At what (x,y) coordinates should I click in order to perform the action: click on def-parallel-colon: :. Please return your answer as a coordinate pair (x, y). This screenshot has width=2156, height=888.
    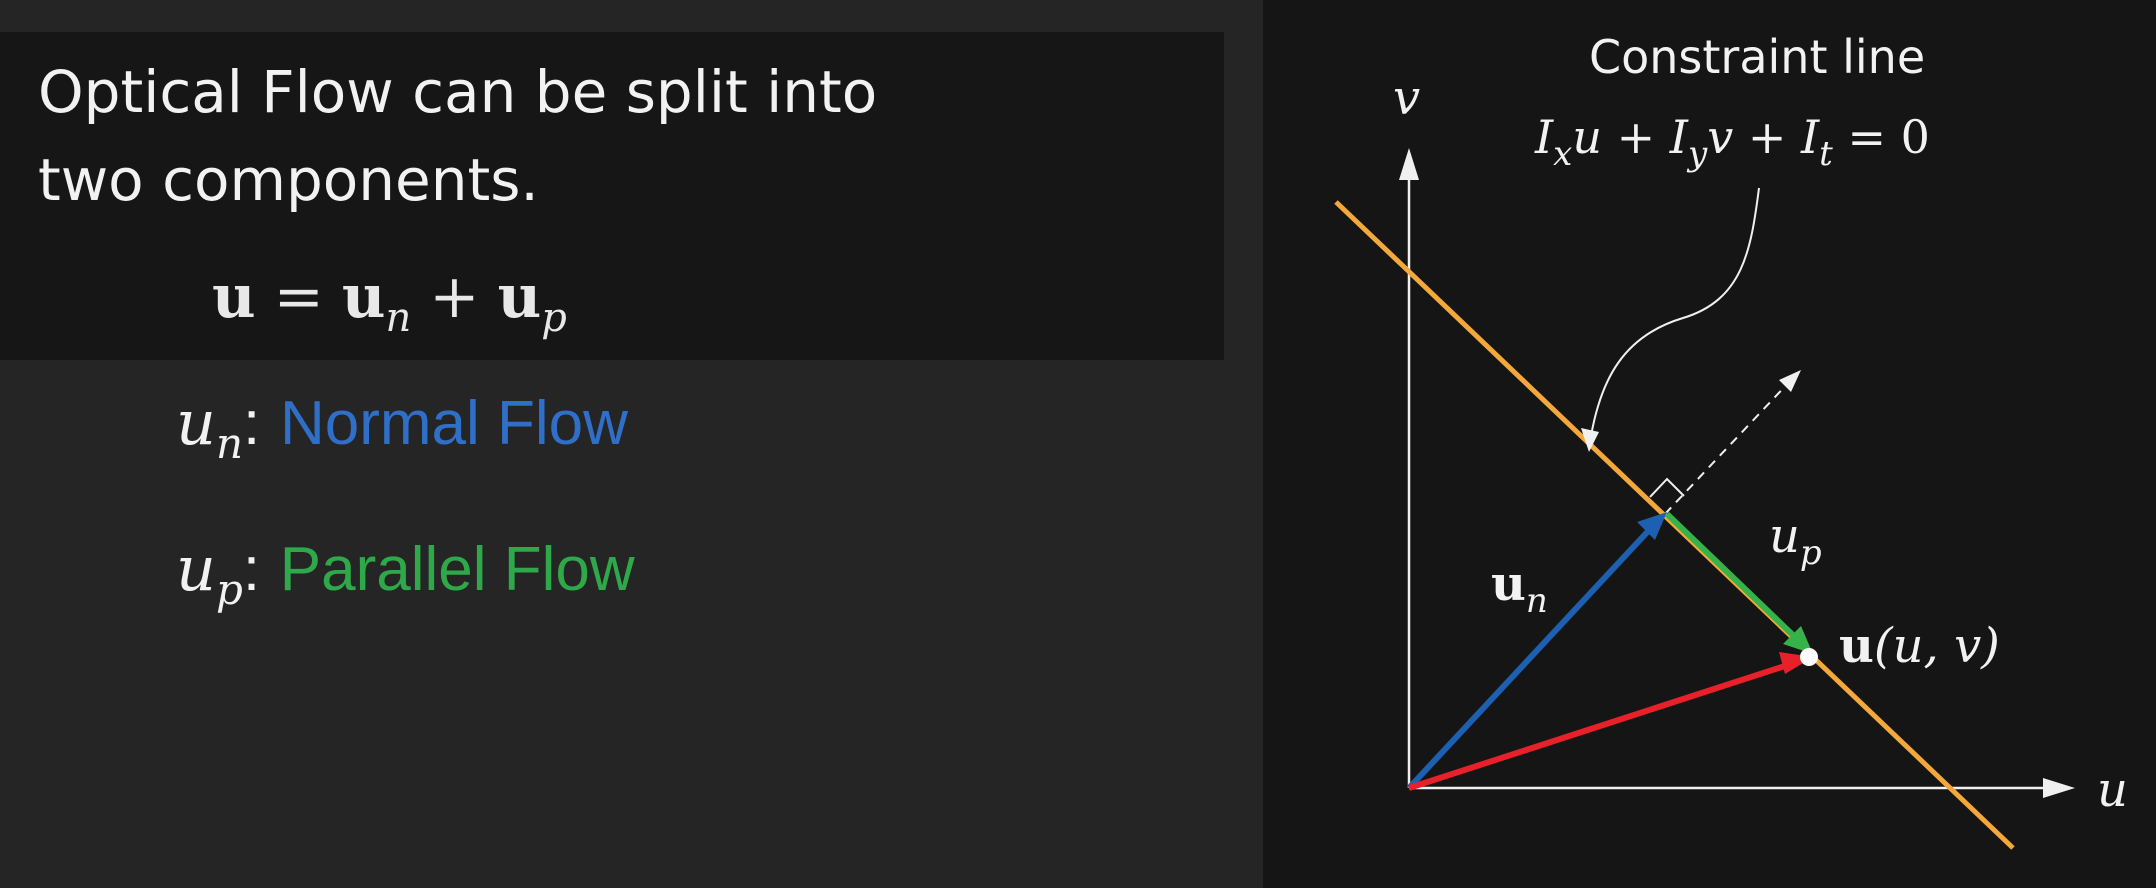
    Looking at the image, I should click on (251, 569).